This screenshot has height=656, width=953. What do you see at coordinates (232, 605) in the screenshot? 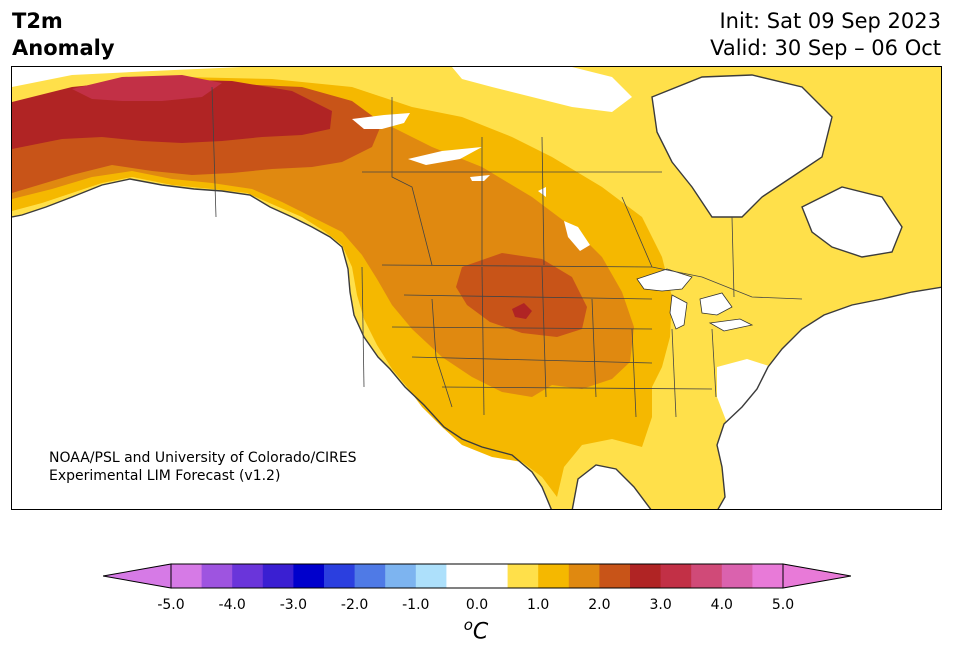
I see `colorbar-tick-label: -4.0` at bounding box center [232, 605].